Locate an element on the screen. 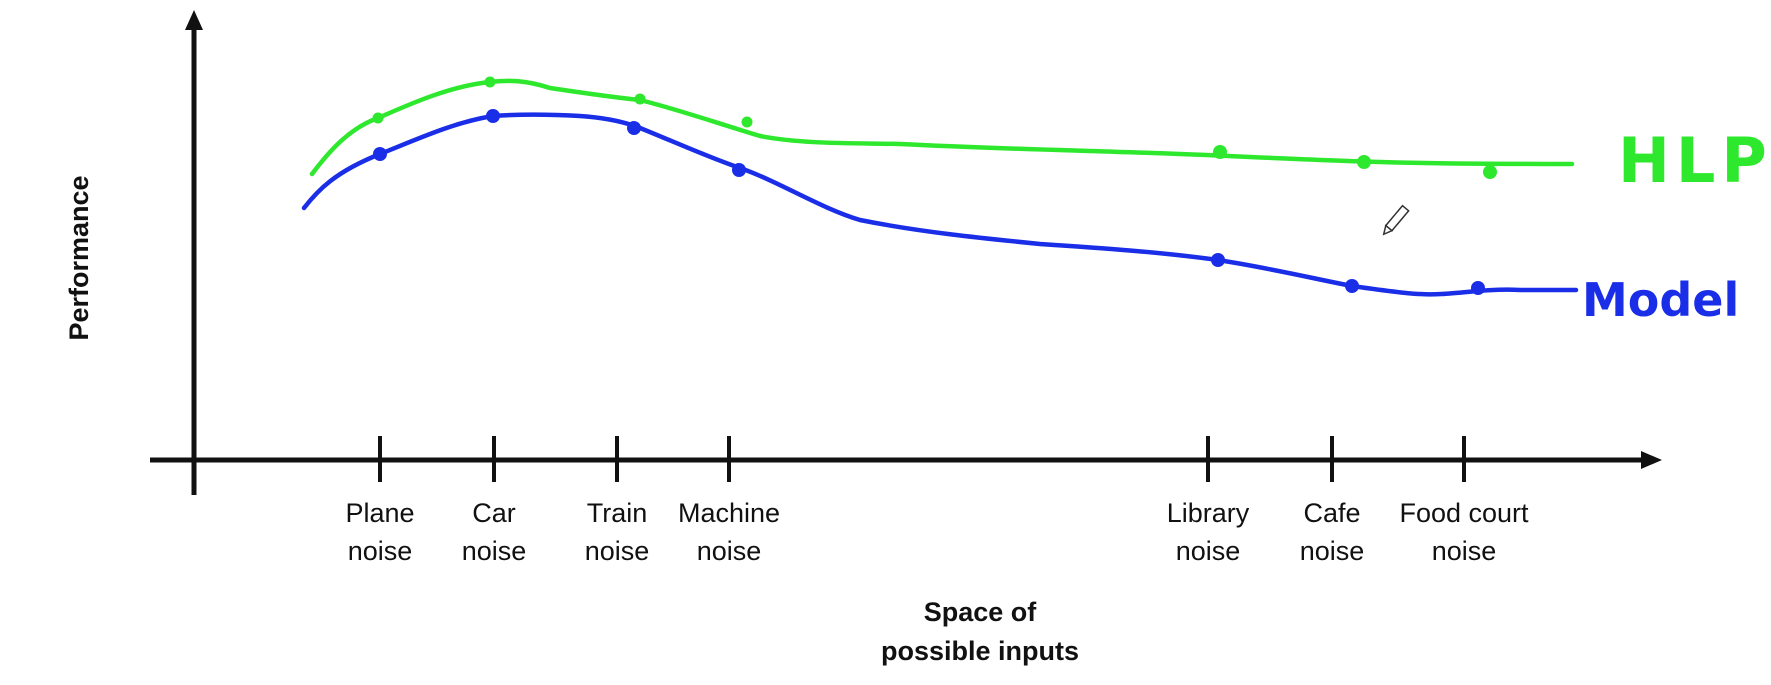  hlp-legend-label: HLP is located at coordinates (1694, 160).